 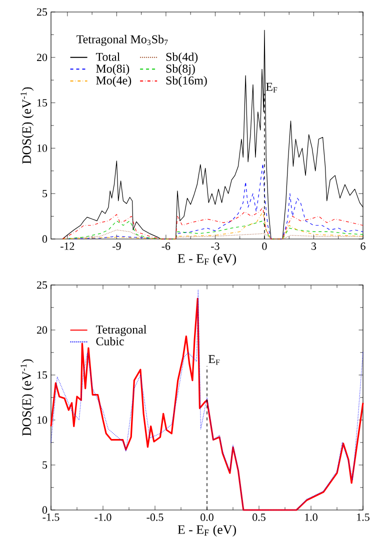 What do you see at coordinates (182, 58) in the screenshot?
I see `legend-label: Sb(4d)` at bounding box center [182, 58].